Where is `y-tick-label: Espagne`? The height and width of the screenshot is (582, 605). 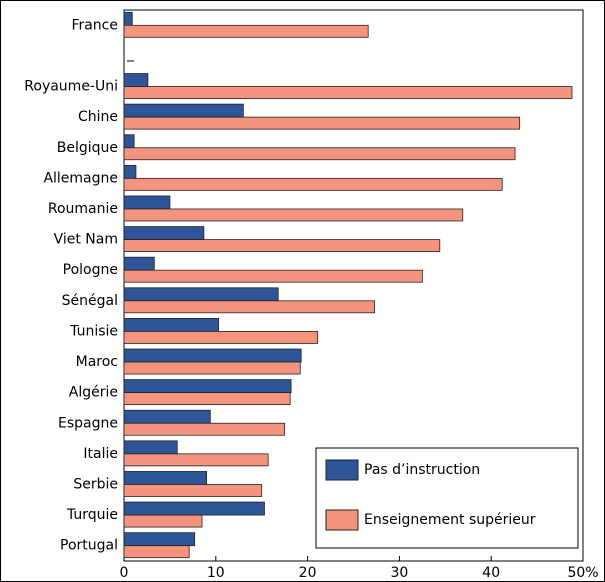 y-tick-label: Espagne is located at coordinates (88, 423).